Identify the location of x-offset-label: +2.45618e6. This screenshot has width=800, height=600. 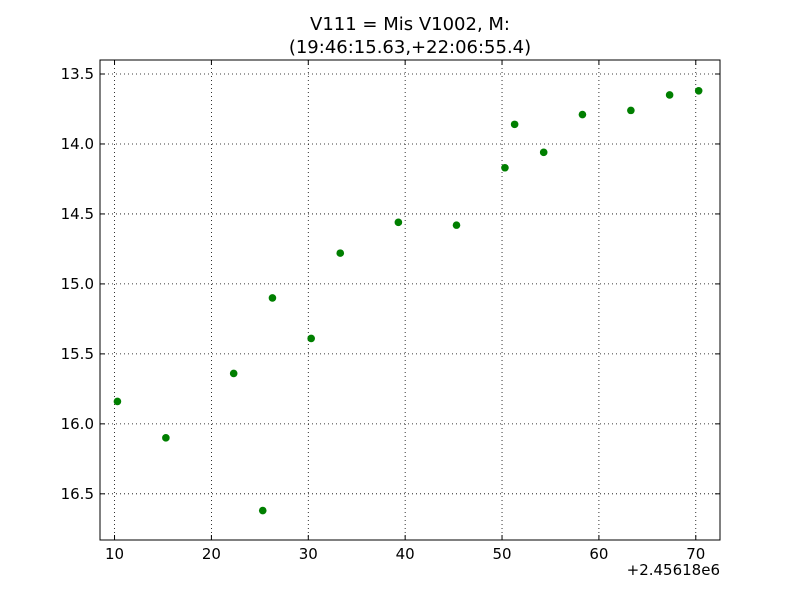
(673, 570).